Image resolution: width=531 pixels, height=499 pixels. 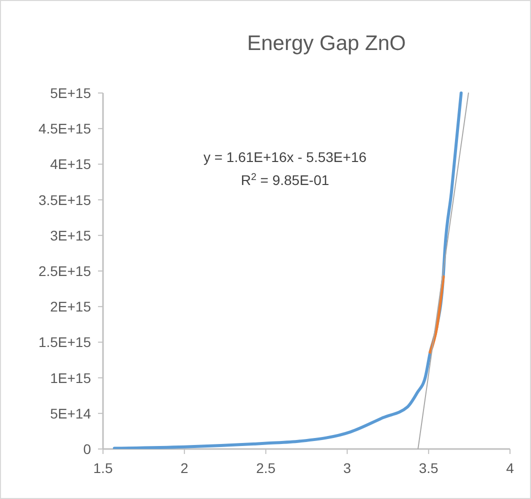 What do you see at coordinates (65, 271) in the screenshot?
I see `y-tick-label: 2.5E+15` at bounding box center [65, 271].